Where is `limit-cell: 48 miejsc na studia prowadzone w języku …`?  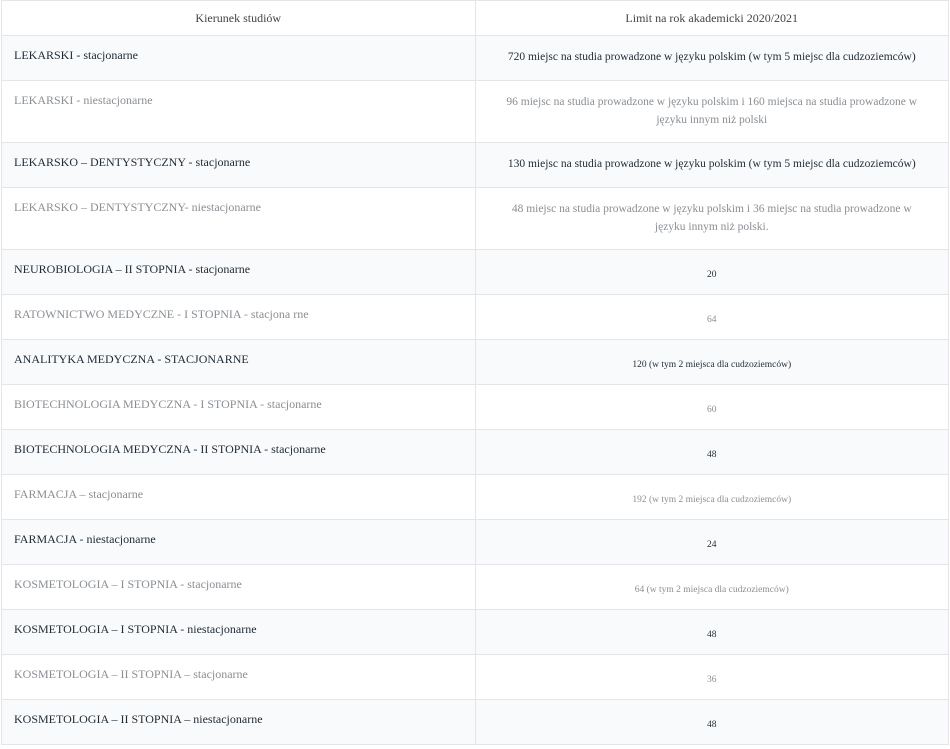
limit-cell: 48 miejsc na studia prowadzone w języku … is located at coordinates (711, 218).